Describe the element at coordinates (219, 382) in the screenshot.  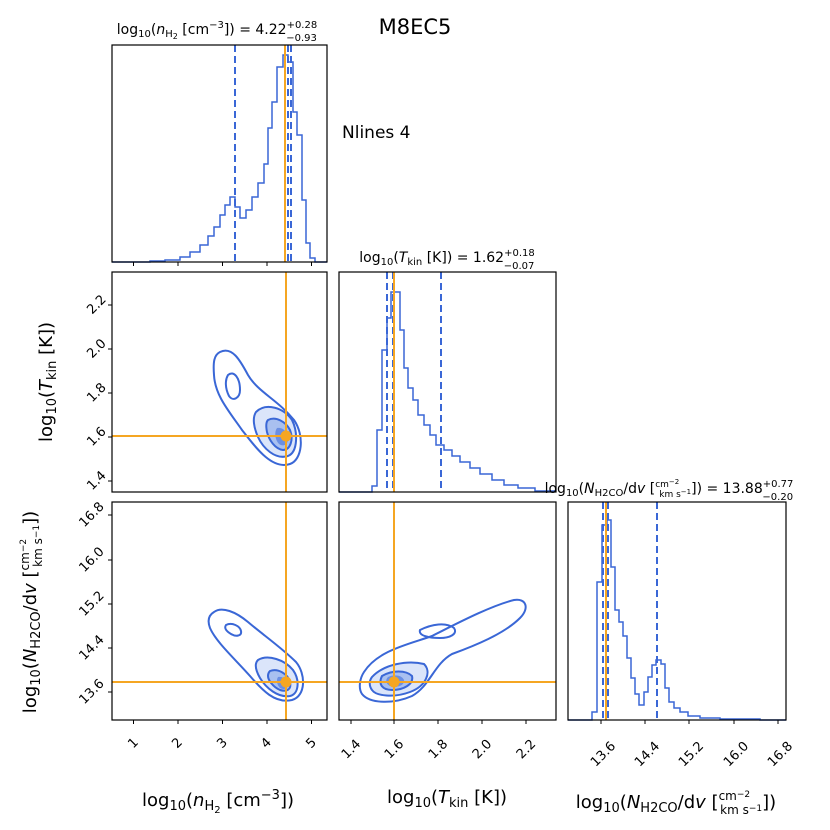
I see `tkin-nh2-frame` at that location.